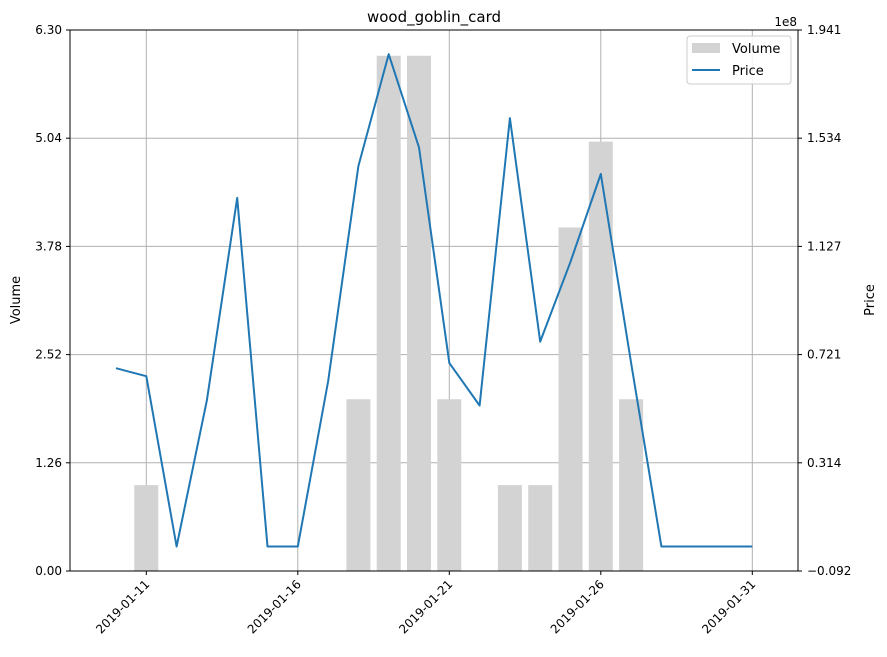 The image size is (887, 657). I want to click on y-left-tick-label: 6.30, so click(48, 30).